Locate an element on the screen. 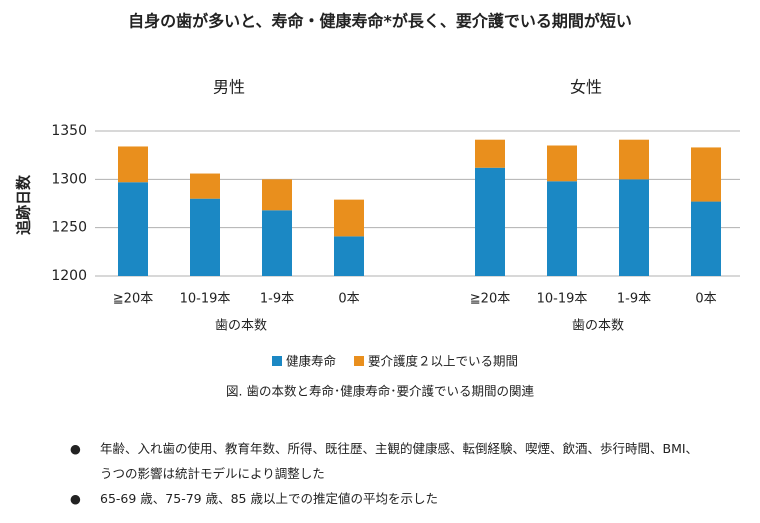 Image resolution: width=760 pixels, height=523 pixels. caption: 図. 歯の本数と寿命･健康寿命･要介護でいる期間の関連 is located at coordinates (380, 391).